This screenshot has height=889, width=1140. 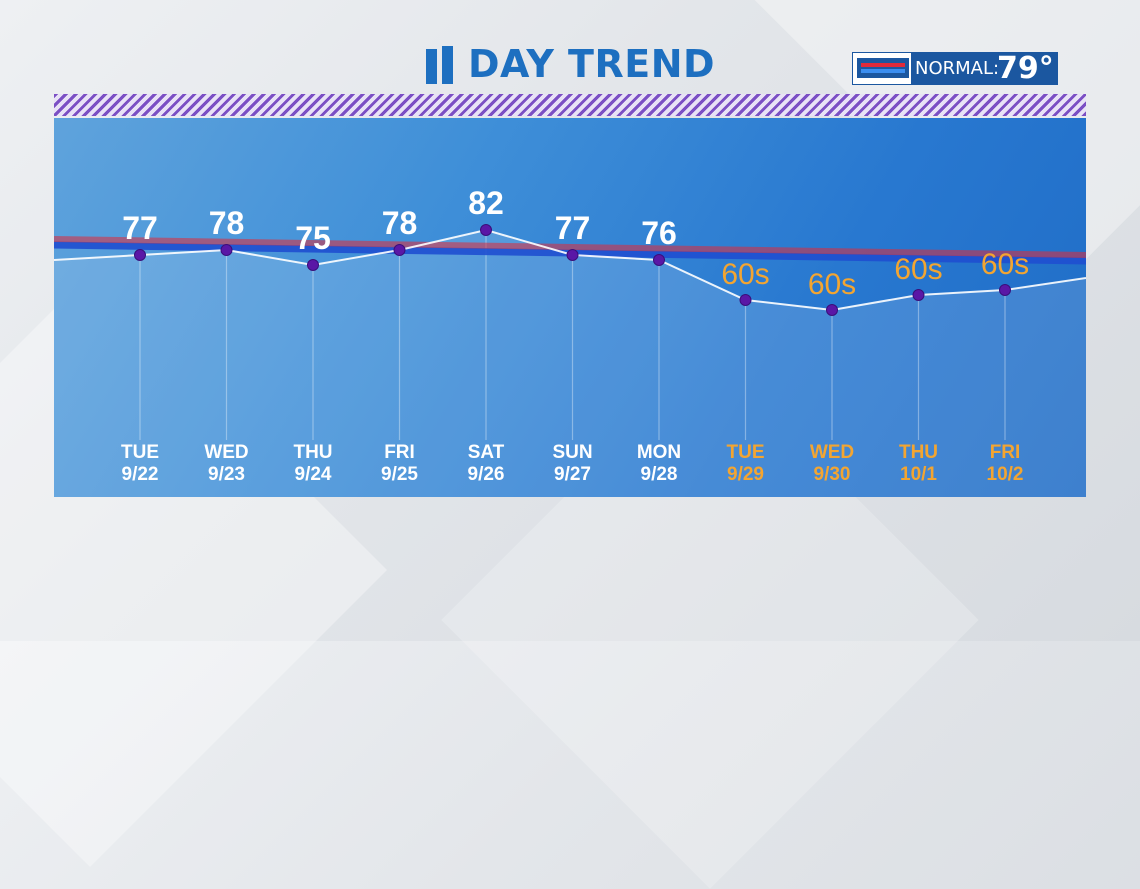 What do you see at coordinates (883, 68) in the screenshot?
I see `normal-line-swatch` at bounding box center [883, 68].